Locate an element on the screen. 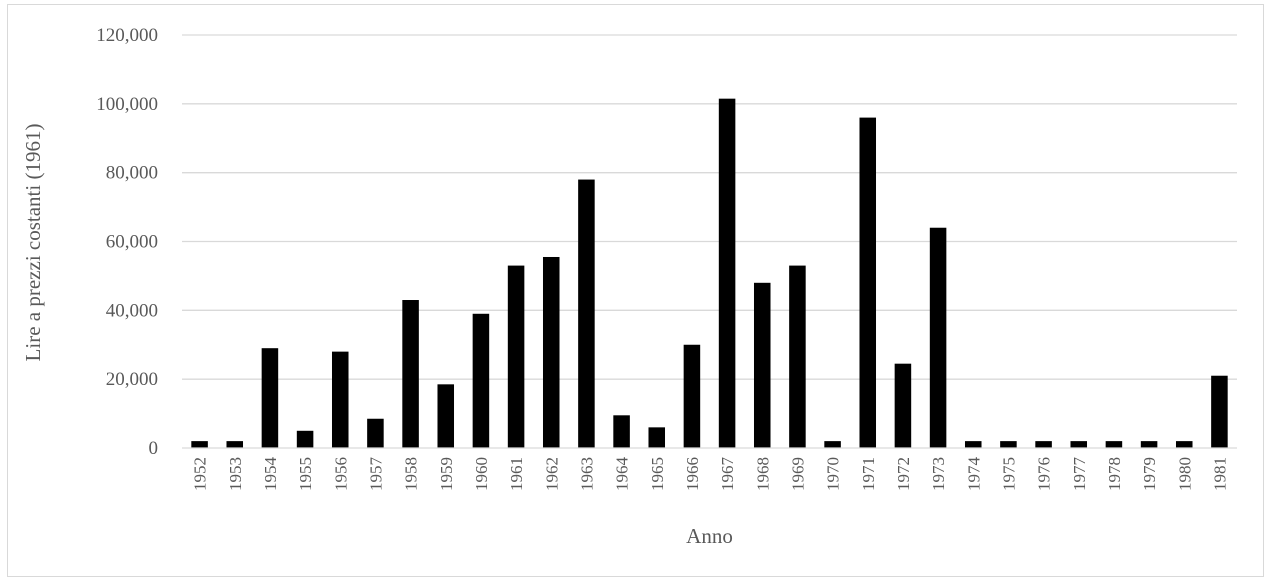  bar-1955 is located at coordinates (305, 439).